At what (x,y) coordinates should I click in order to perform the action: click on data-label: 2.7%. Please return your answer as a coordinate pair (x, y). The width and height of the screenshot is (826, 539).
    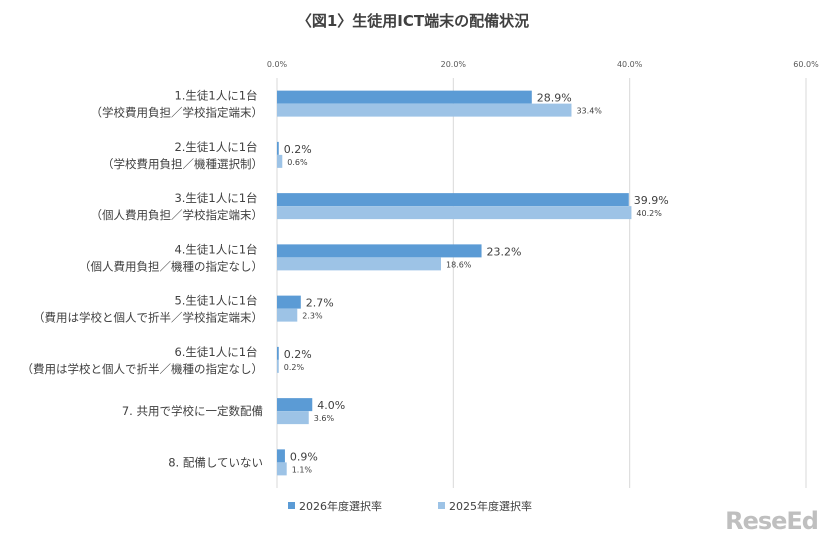
    Looking at the image, I should click on (320, 303).